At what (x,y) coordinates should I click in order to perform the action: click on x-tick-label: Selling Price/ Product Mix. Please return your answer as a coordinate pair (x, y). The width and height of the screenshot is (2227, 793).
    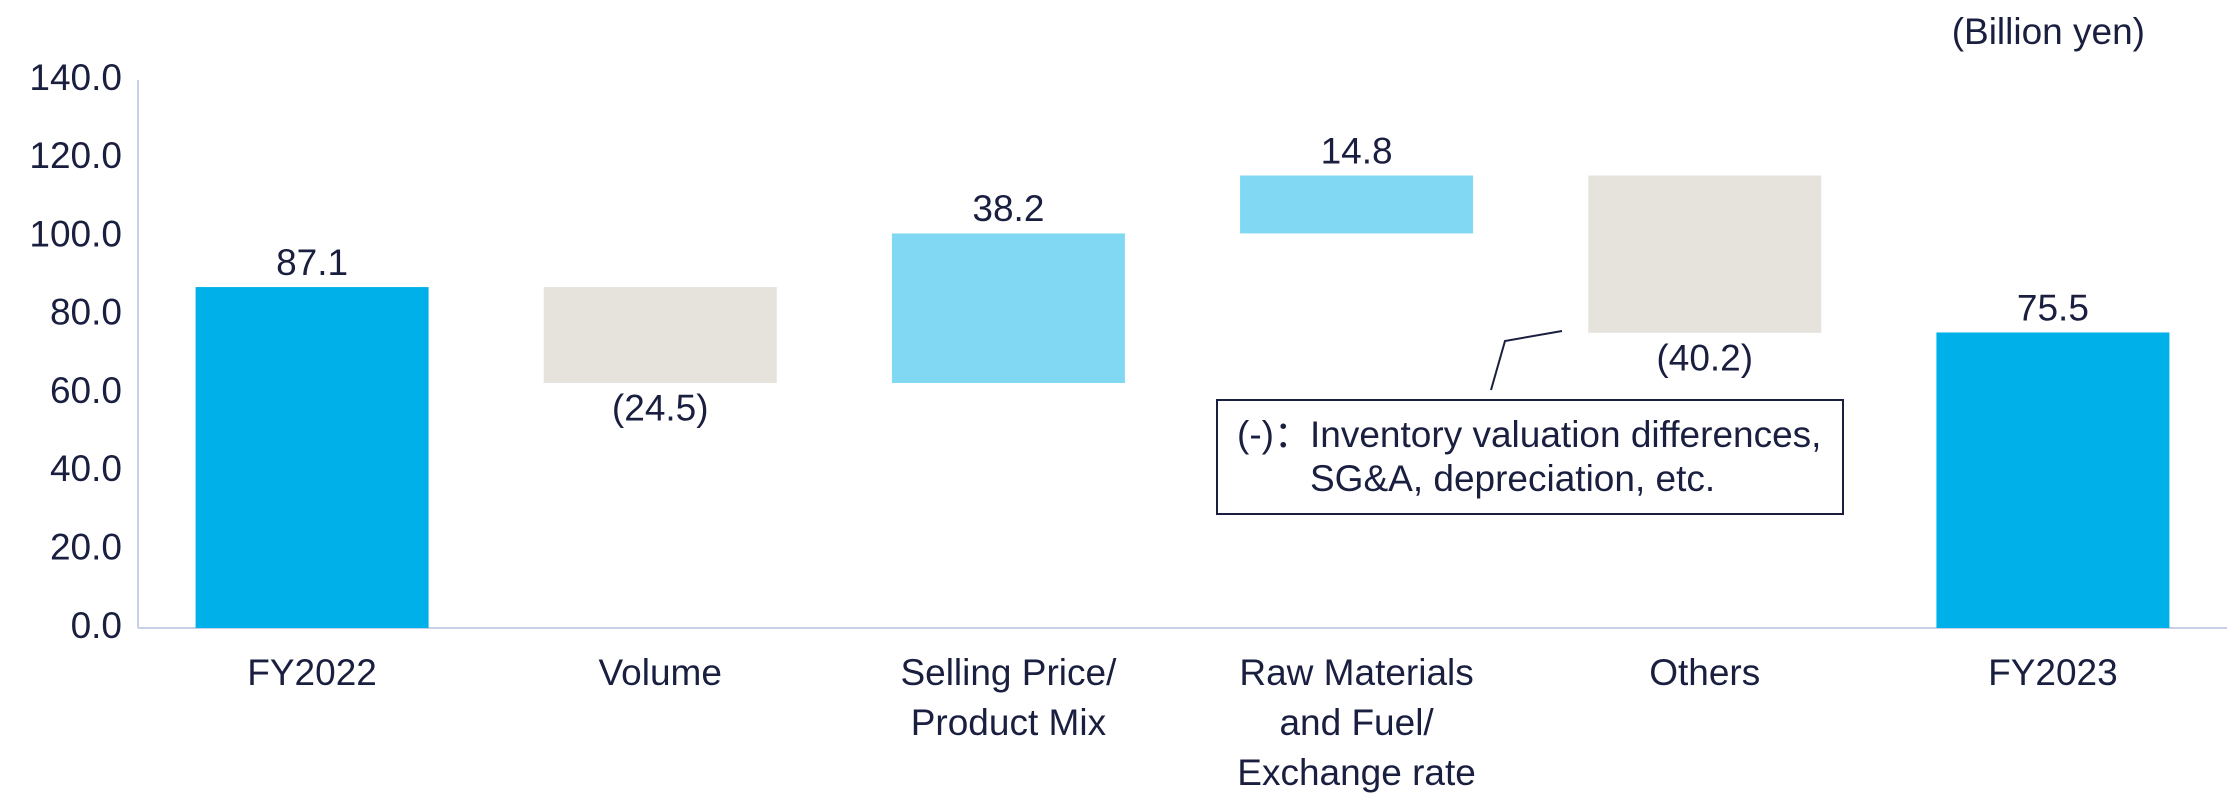
    Looking at the image, I should click on (1008, 697).